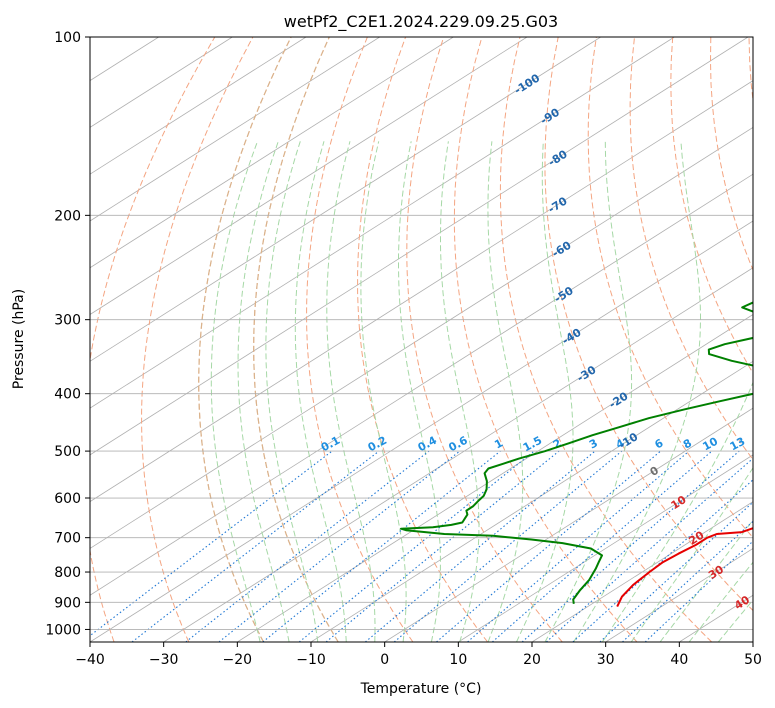  What do you see at coordinates (67, 334) in the screenshot?
I see `y-axis: 100 200 300 400 500 600 700 800 900 1000` at bounding box center [67, 334].